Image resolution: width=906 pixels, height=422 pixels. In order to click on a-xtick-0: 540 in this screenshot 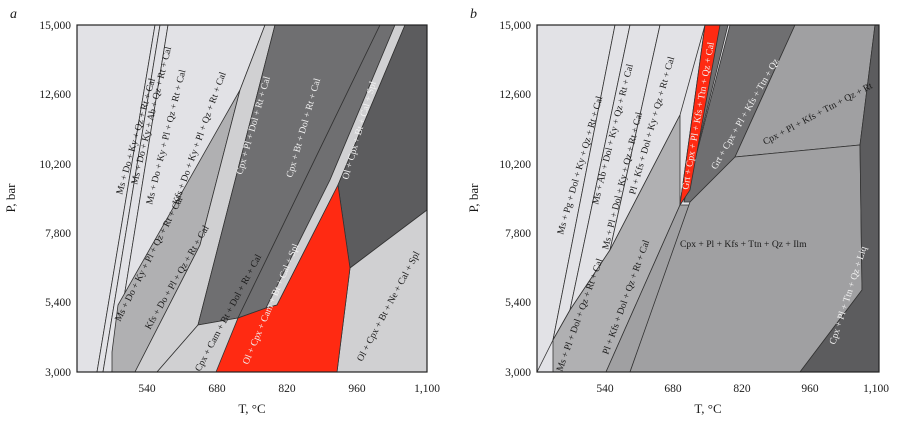, I will do `click(147, 389)`.